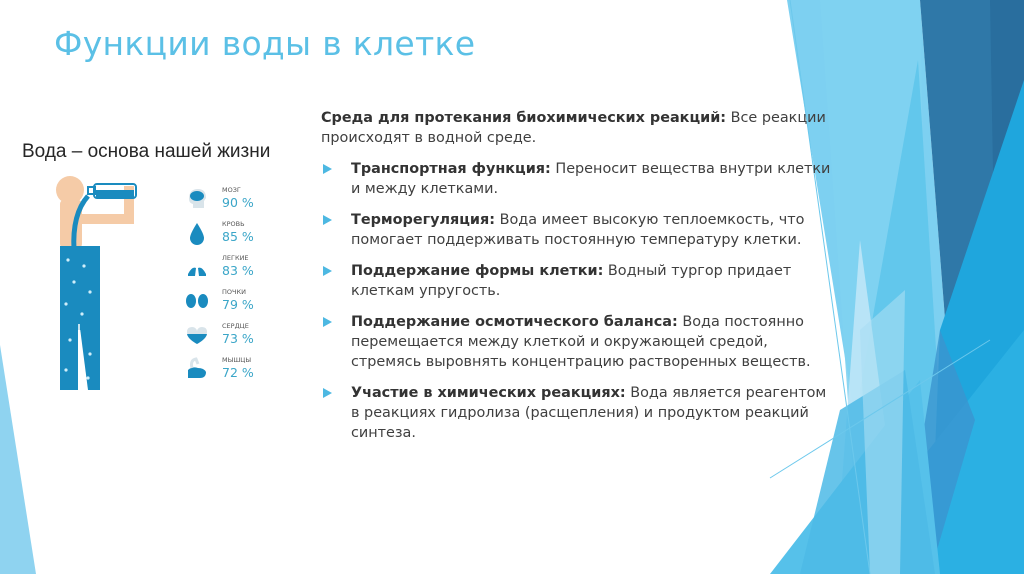 This screenshot has height=574, width=1024. I want to click on muscle-icon, so click(197, 367).